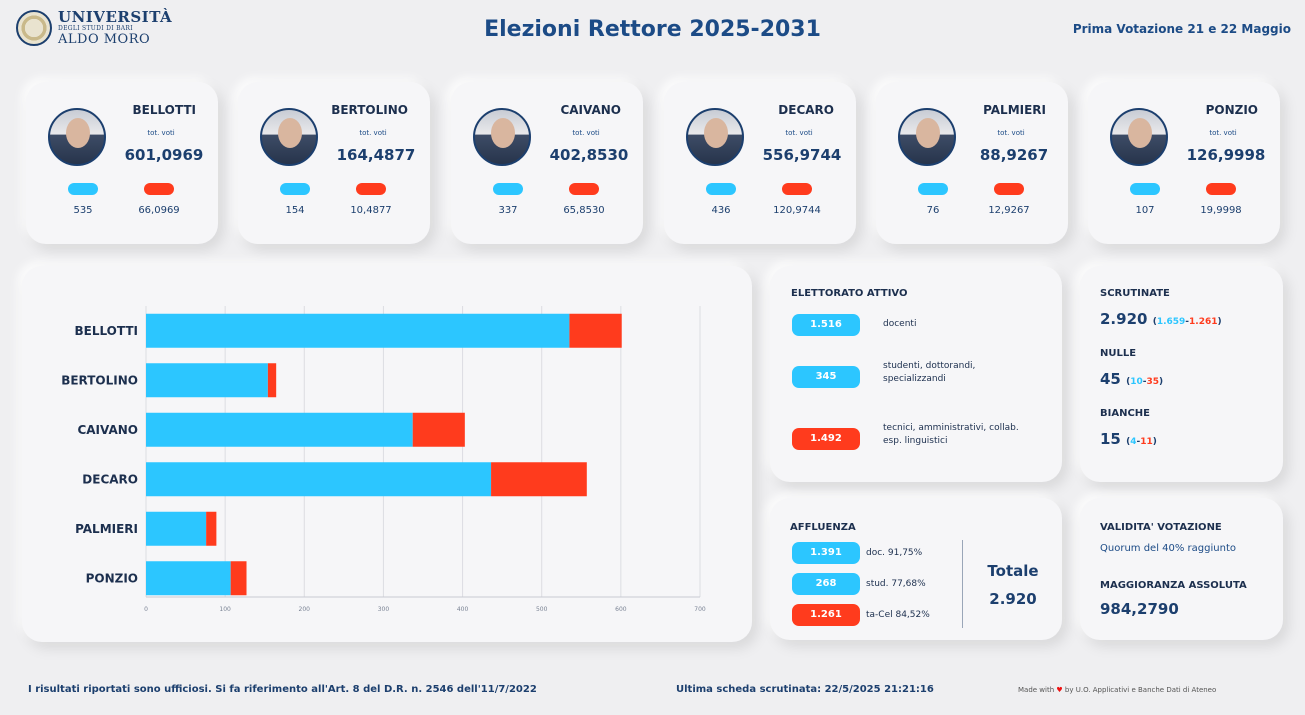 Image resolution: width=1305 pixels, height=715 pixels. I want to click on bianche-title: BIANCHE, so click(1125, 413).